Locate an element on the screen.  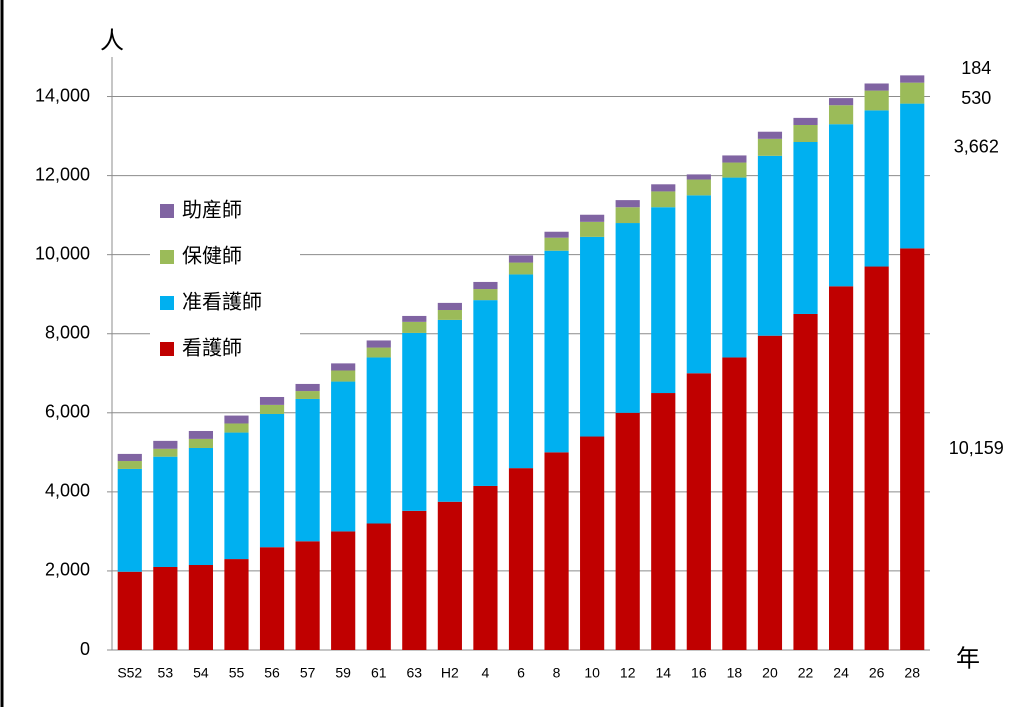
y-axis-label: 人 is located at coordinates (112, 40).